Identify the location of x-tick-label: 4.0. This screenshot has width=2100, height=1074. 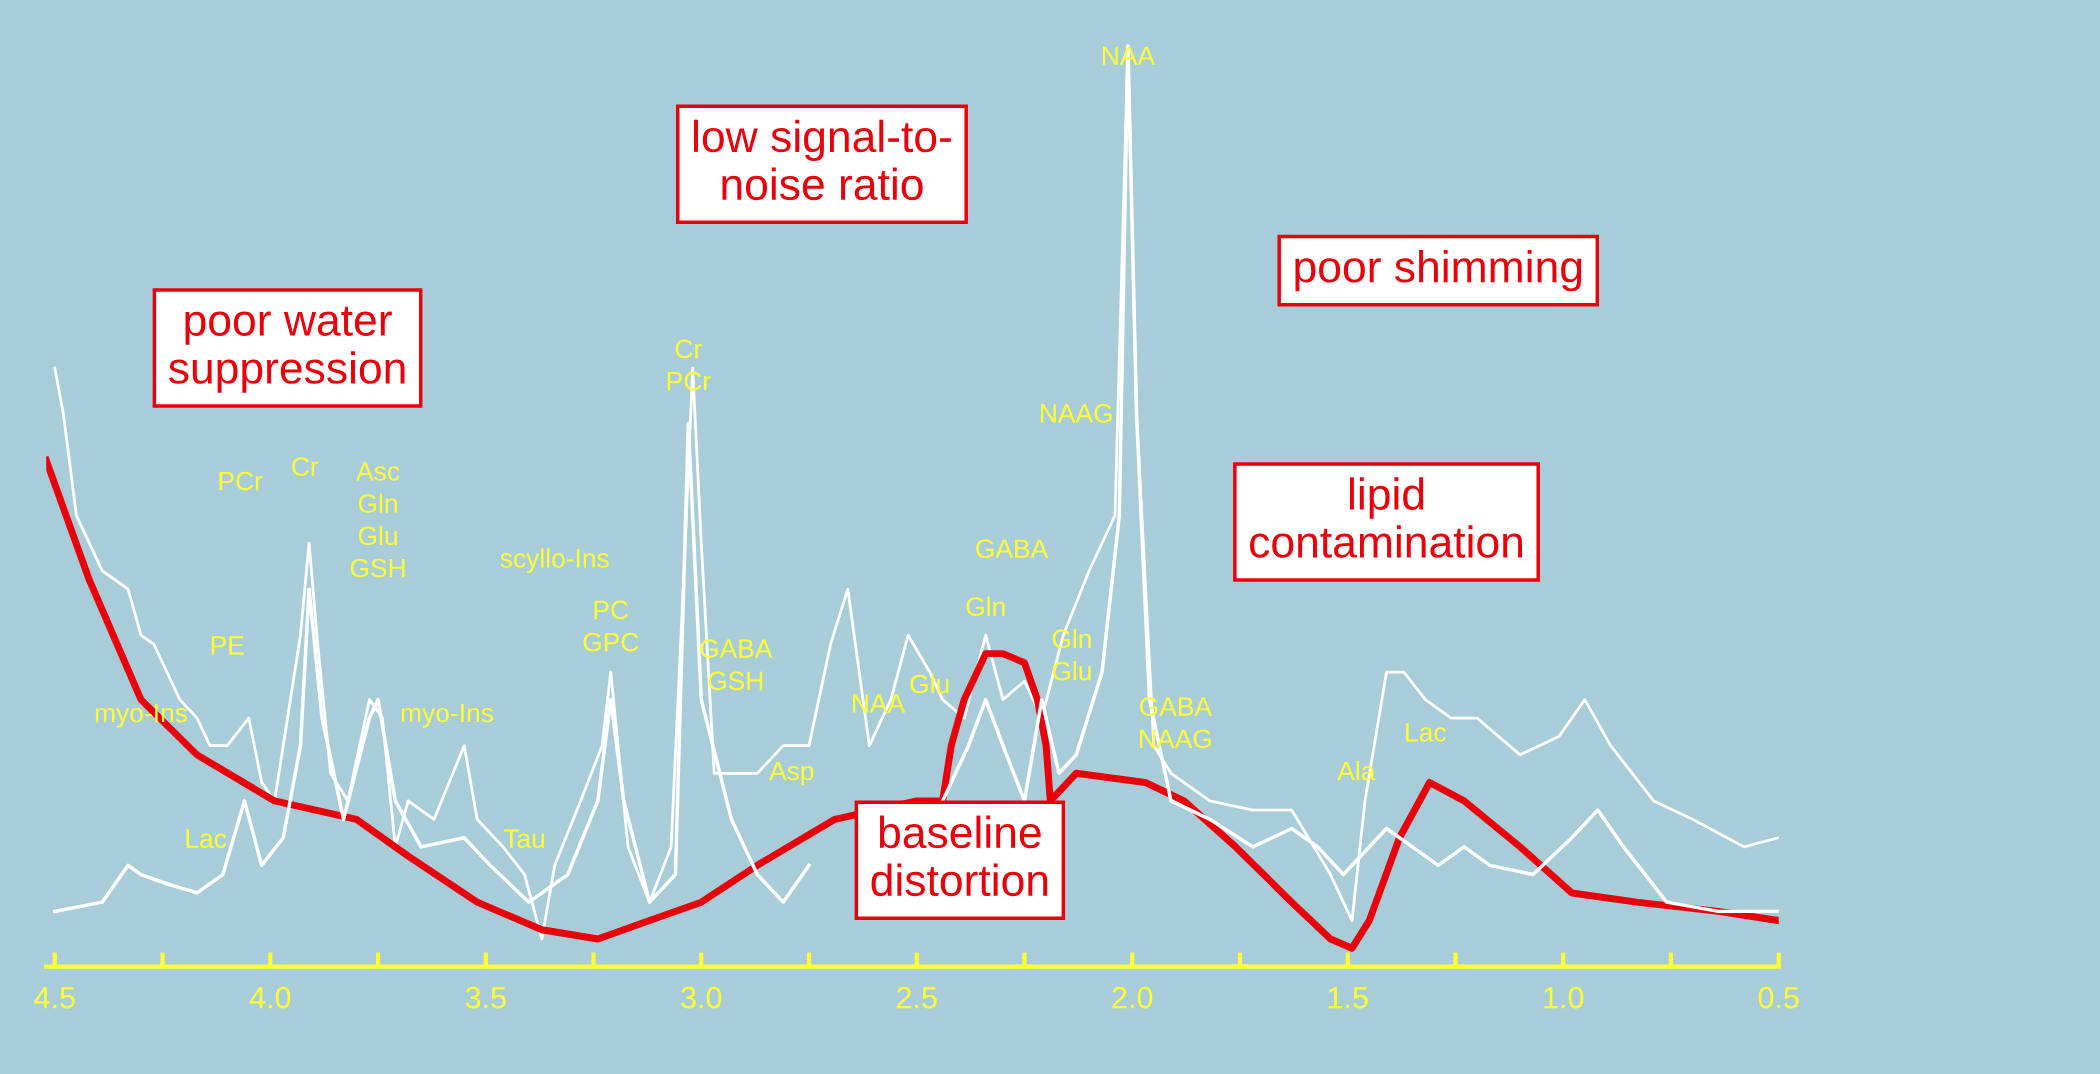
(270, 997).